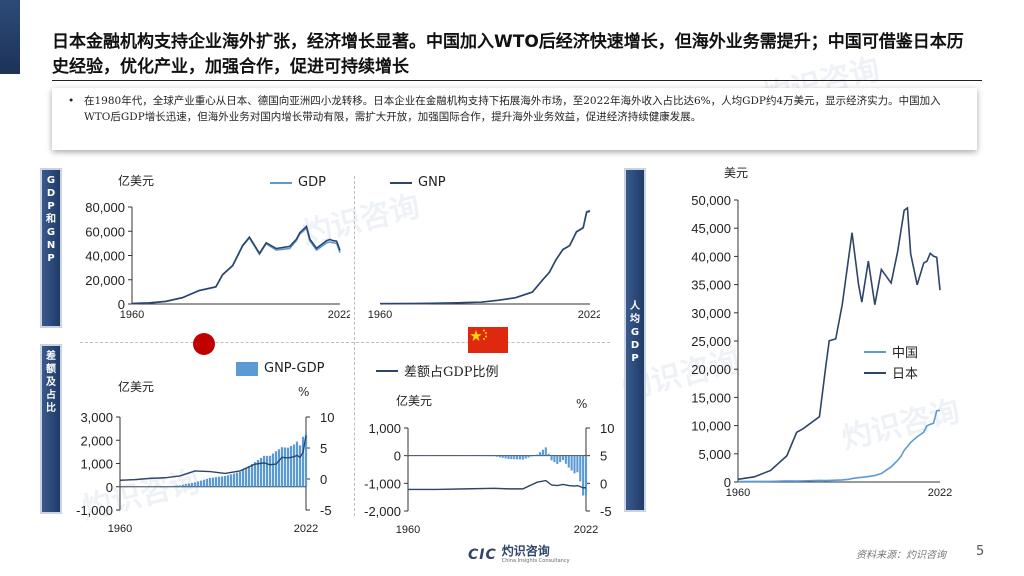 The width and height of the screenshot is (1024, 576). What do you see at coordinates (382, 483) in the screenshot?
I see `y-tick-label-left: -1,000` at bounding box center [382, 483].